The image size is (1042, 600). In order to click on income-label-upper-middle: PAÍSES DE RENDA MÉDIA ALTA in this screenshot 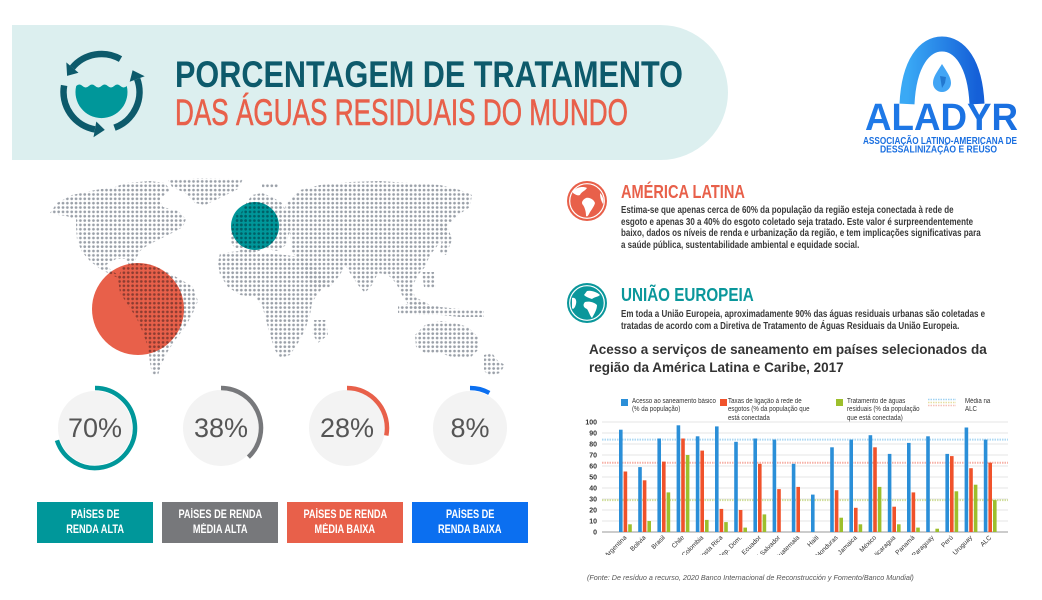, I will do `click(220, 522)`.